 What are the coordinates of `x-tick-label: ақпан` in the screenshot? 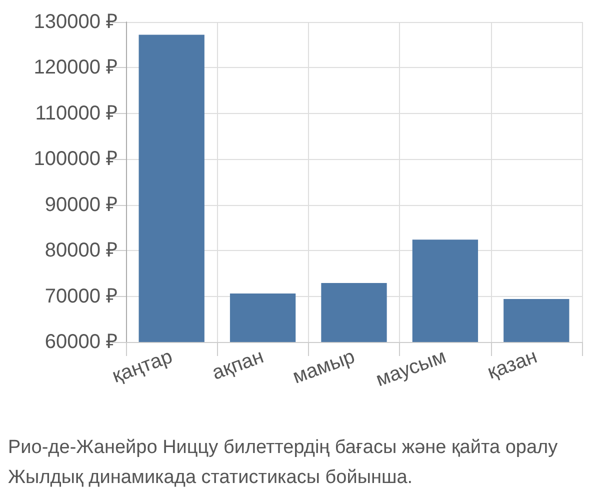 It's located at (238, 365).